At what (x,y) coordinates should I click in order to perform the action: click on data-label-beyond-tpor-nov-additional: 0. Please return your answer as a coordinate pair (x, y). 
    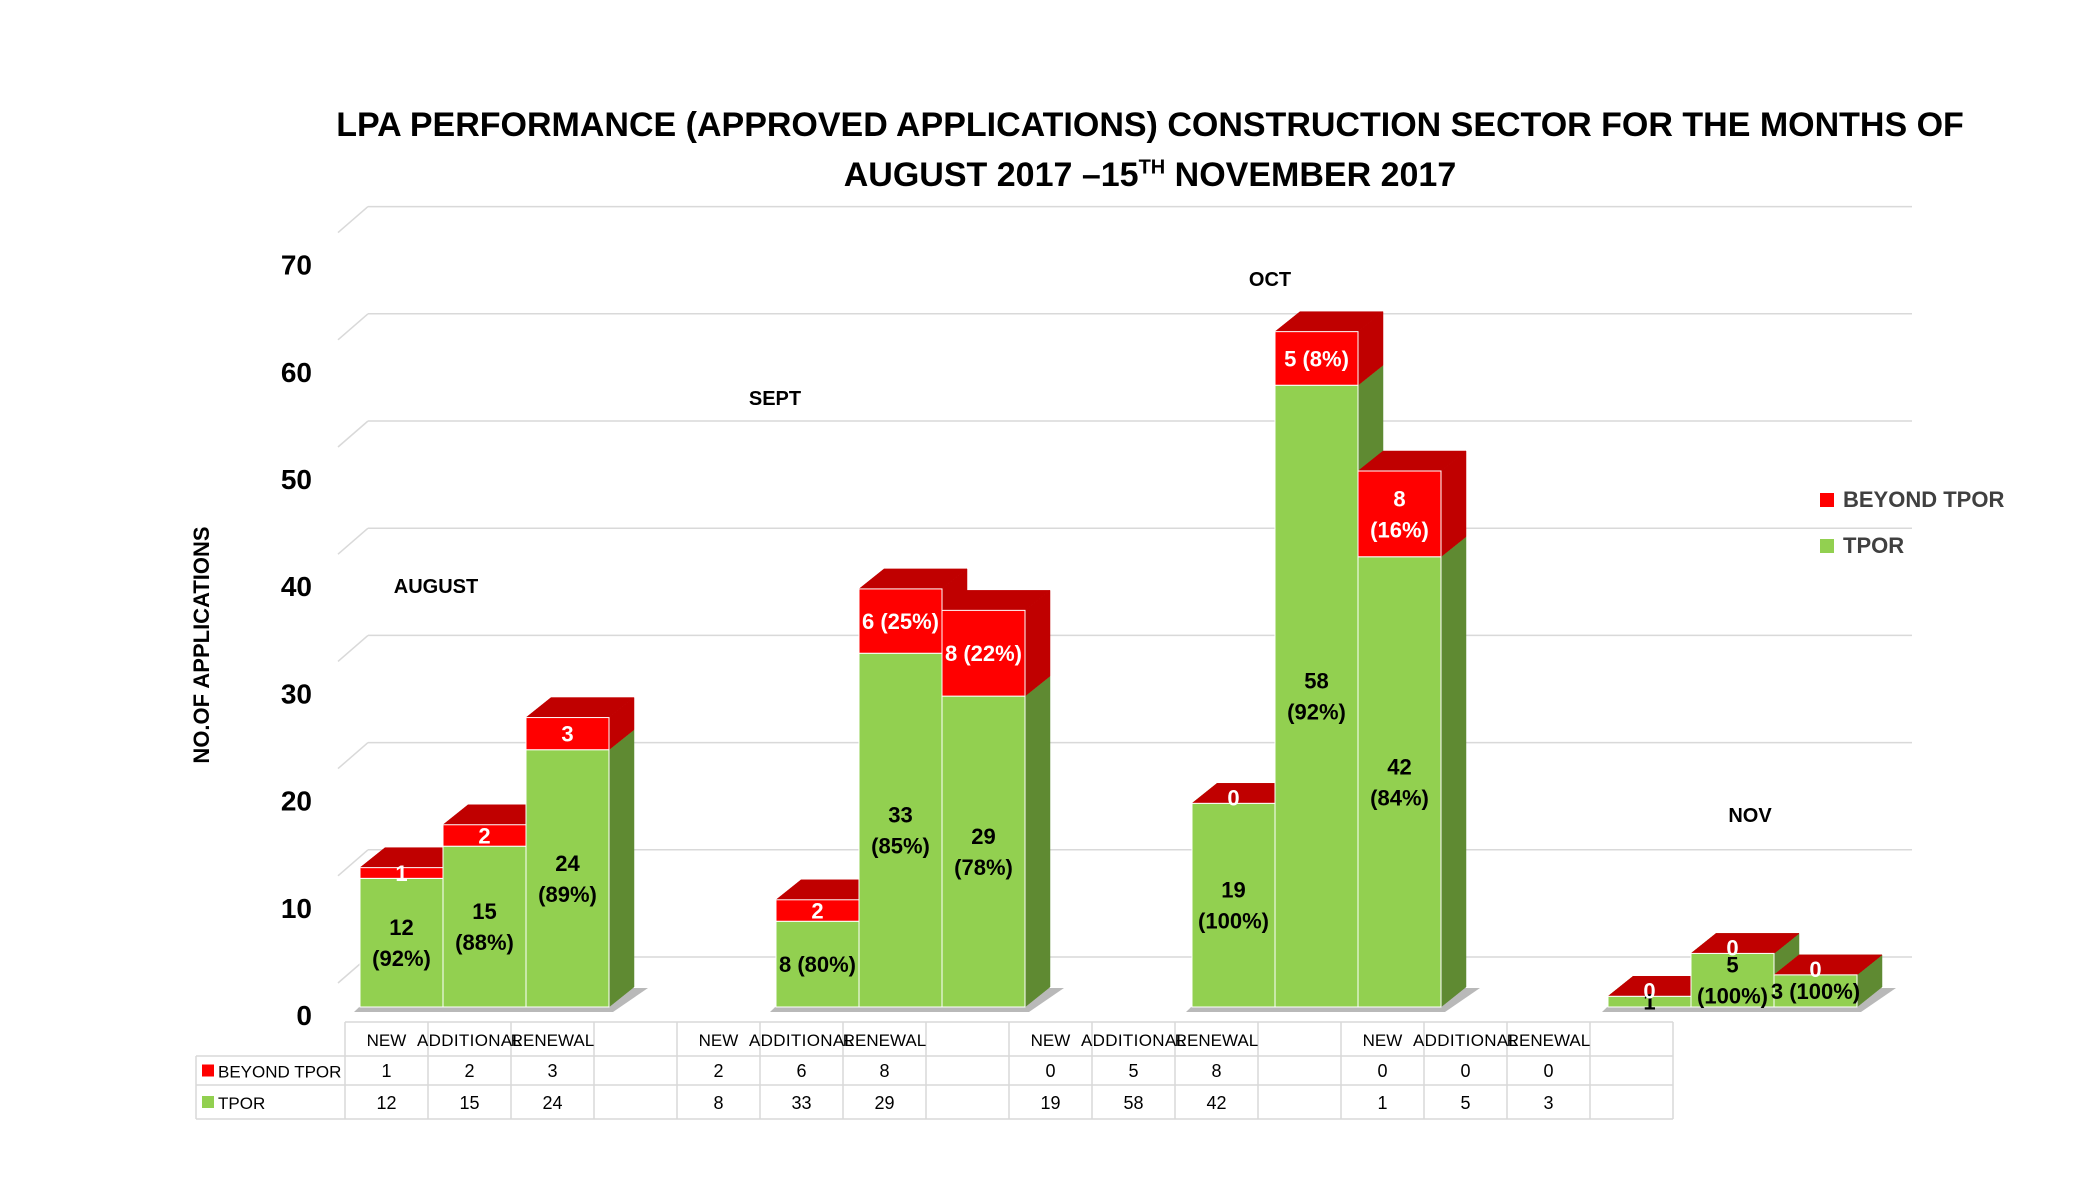
    Looking at the image, I should click on (1732, 947).